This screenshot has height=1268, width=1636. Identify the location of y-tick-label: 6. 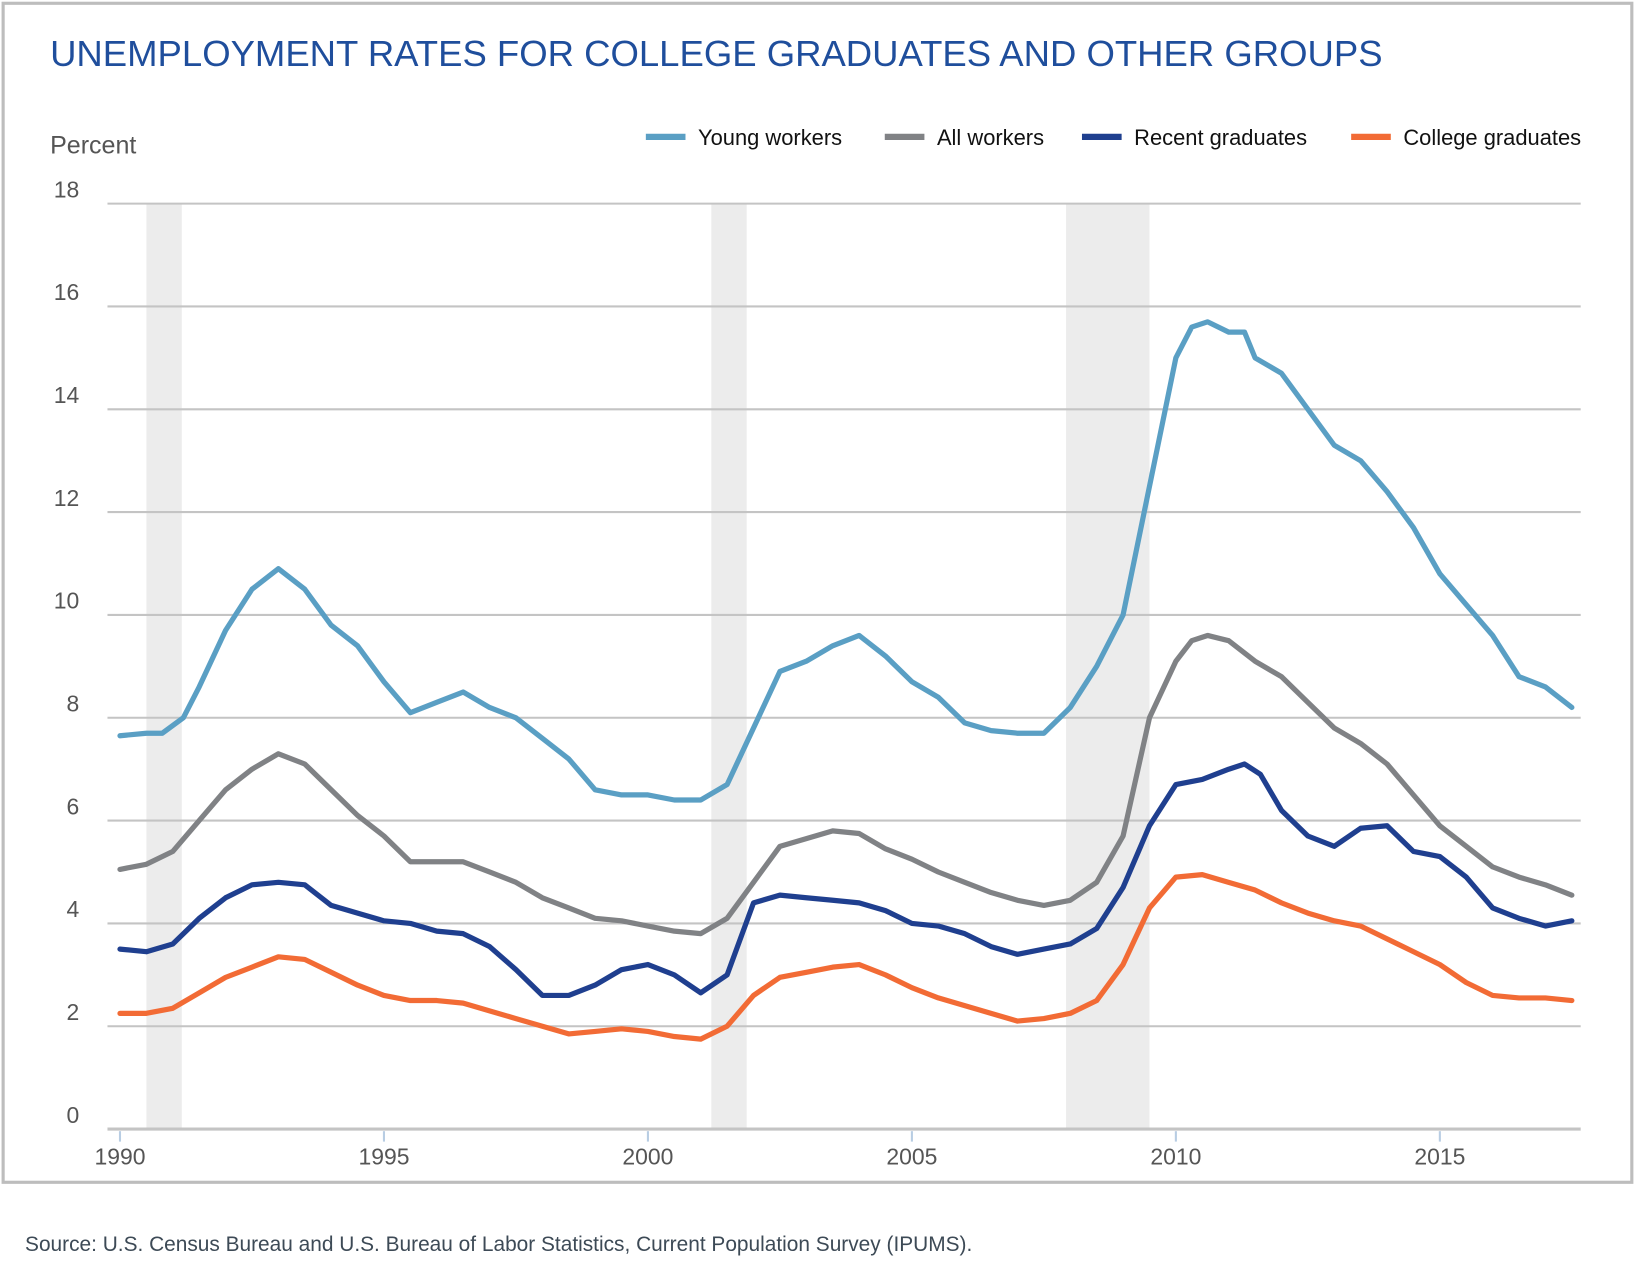
(73, 806).